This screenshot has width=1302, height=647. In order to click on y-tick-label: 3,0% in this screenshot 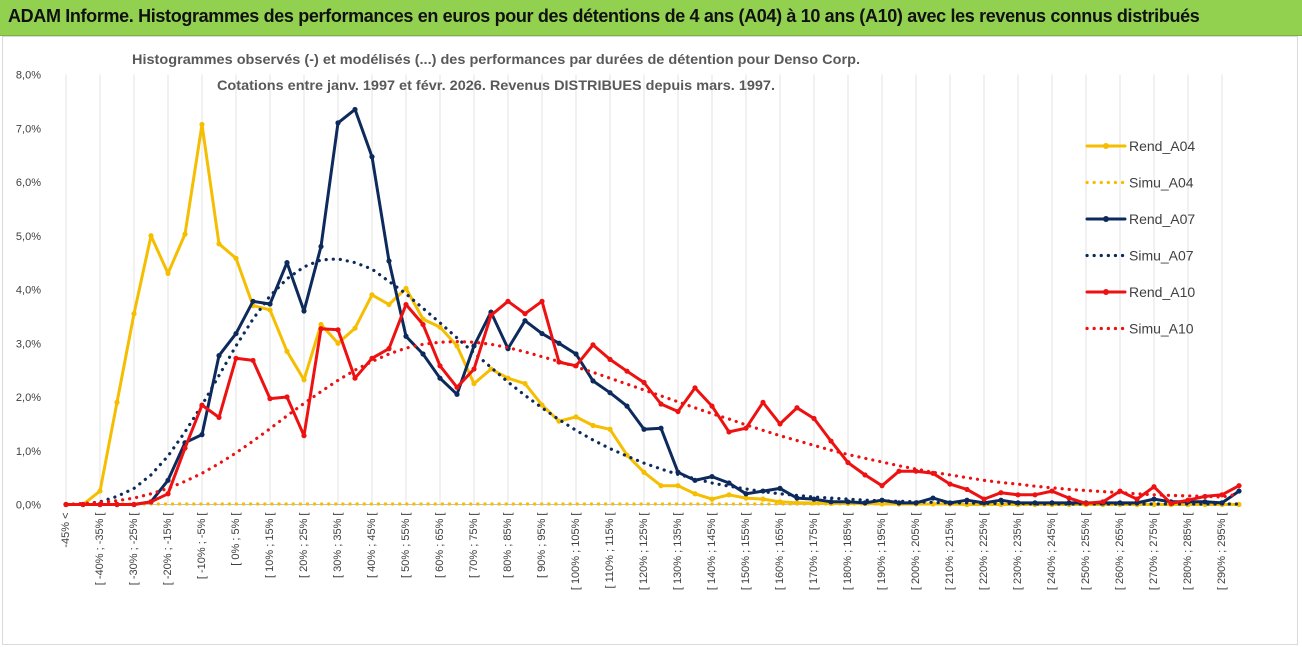, I will do `click(28, 344)`.